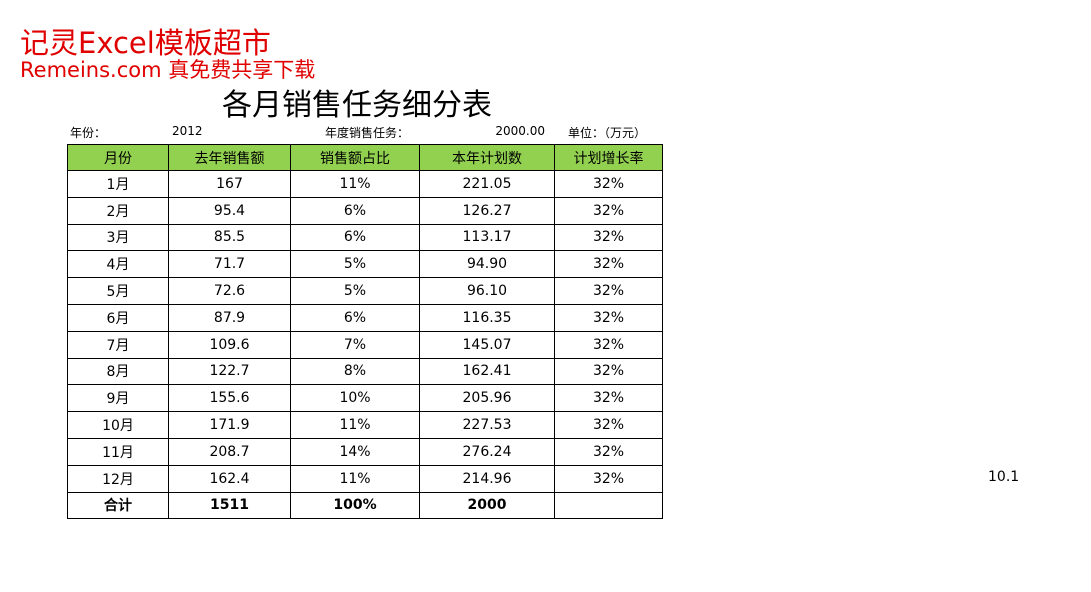 The image size is (1091, 592). I want to click on table-row: 7月 109.6 7% 145.07 32%, so click(365, 344).